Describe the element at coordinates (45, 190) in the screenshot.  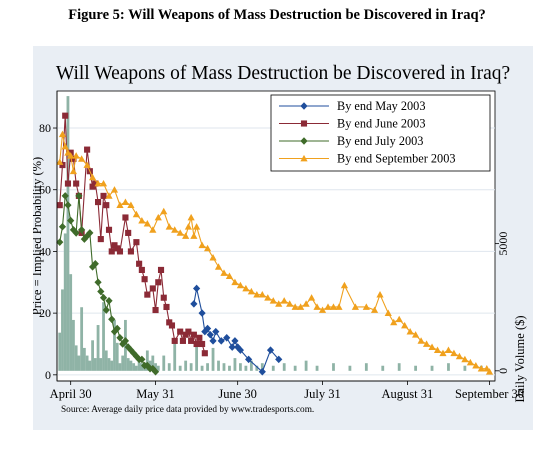
I see `y-tick-label: 60` at that location.